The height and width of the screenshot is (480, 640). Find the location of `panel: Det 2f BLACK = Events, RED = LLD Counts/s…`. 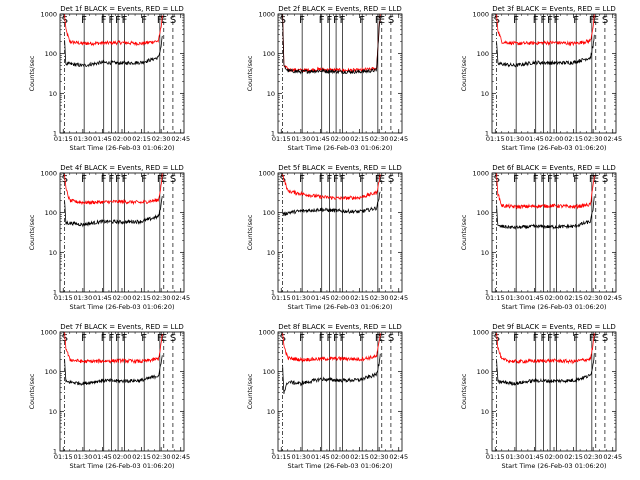

panel: Det 2f BLACK = Events, RED = LLD Counts/s… is located at coordinates (327, 78).